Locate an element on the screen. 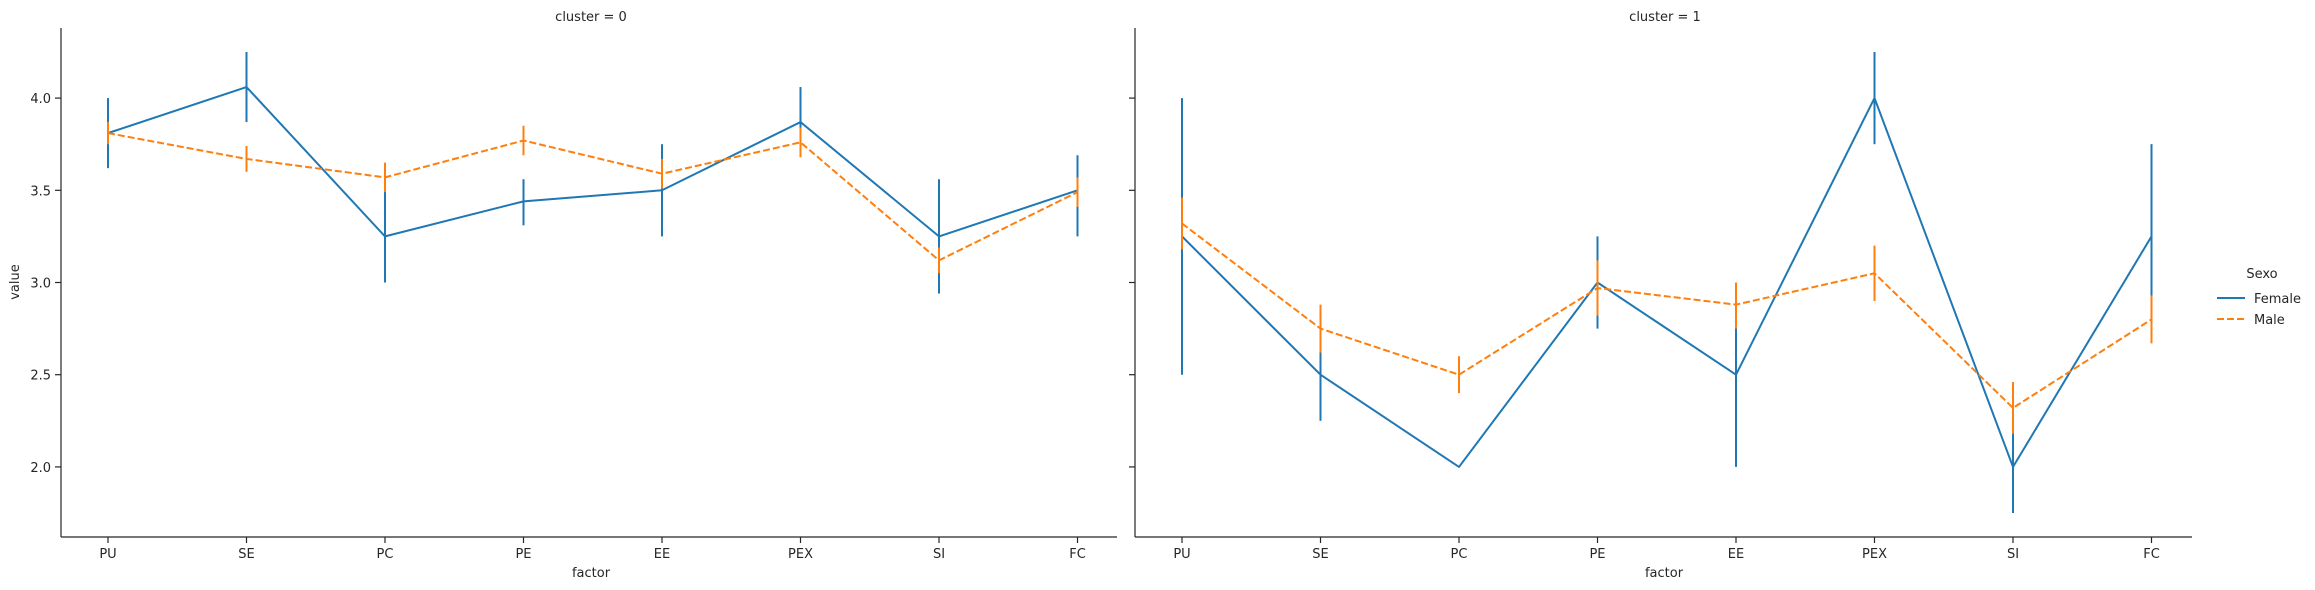  legend-label-female: Female is located at coordinates (2277, 299).